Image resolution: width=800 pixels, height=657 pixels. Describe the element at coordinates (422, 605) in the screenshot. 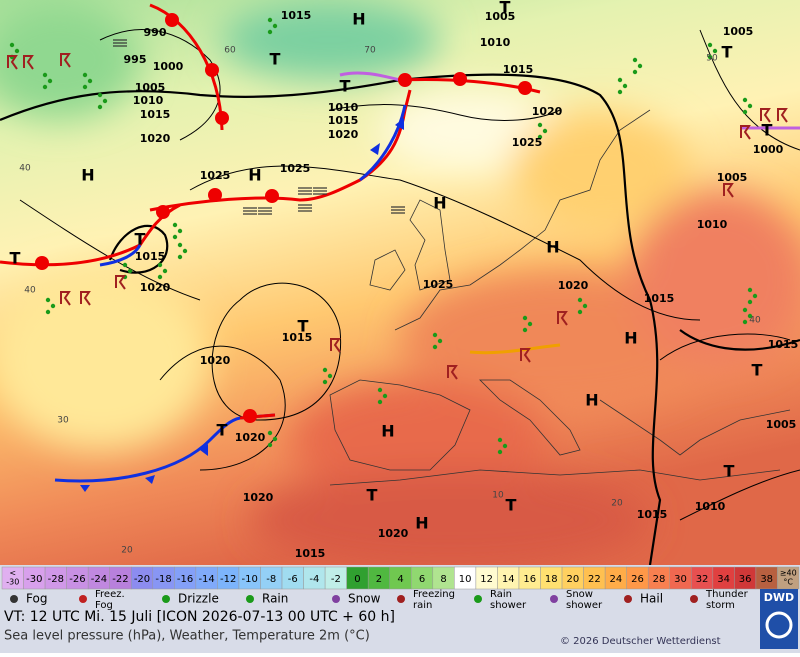

I see `legend-label: rain` at that location.